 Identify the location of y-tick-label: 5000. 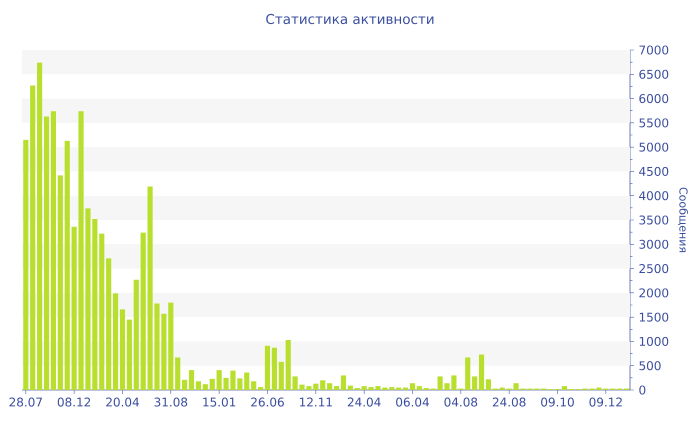
(653, 147).